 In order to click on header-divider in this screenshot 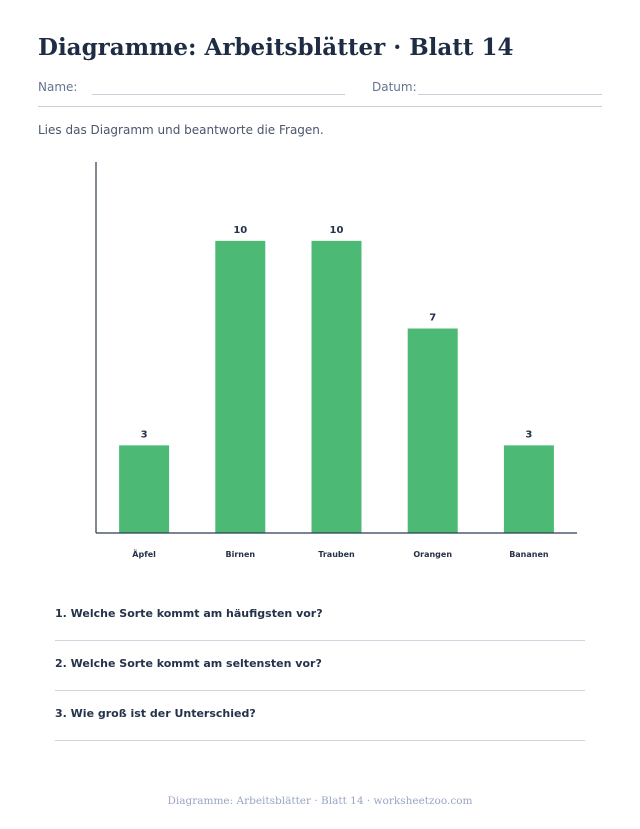, I will do `click(320, 106)`.